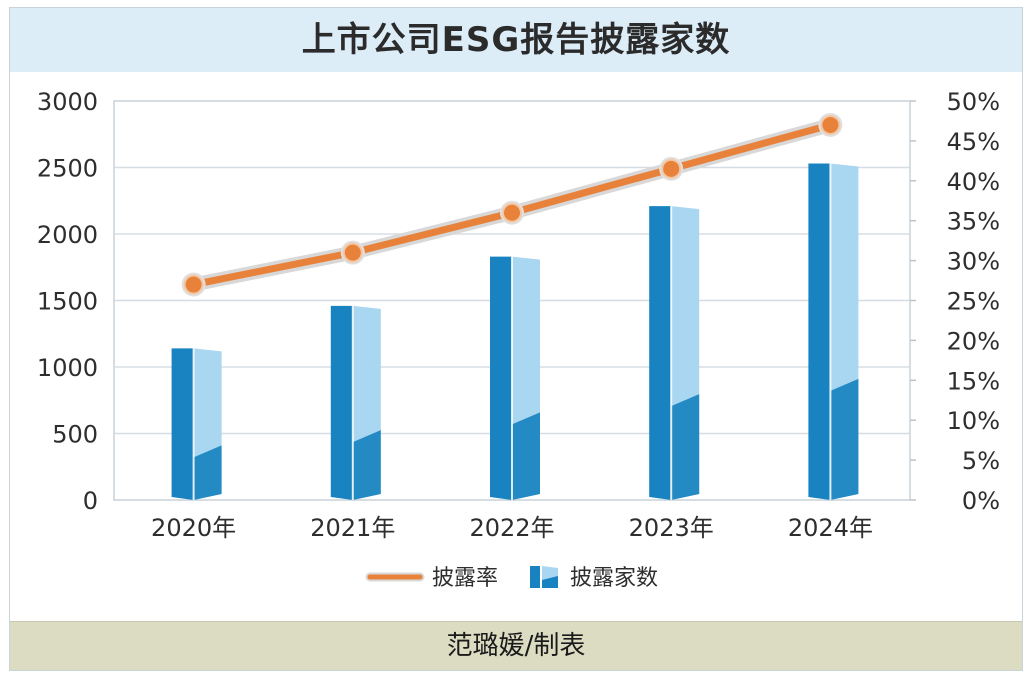  Describe the element at coordinates (196, 424) in the screenshot. I see `bar-2020年` at that location.